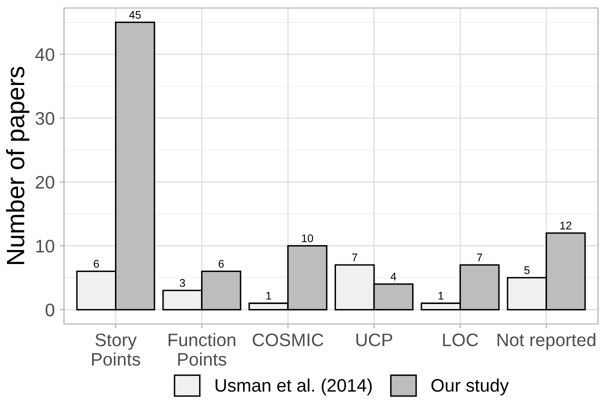  I want to click on x-tick-label: LOC, so click(460, 340).